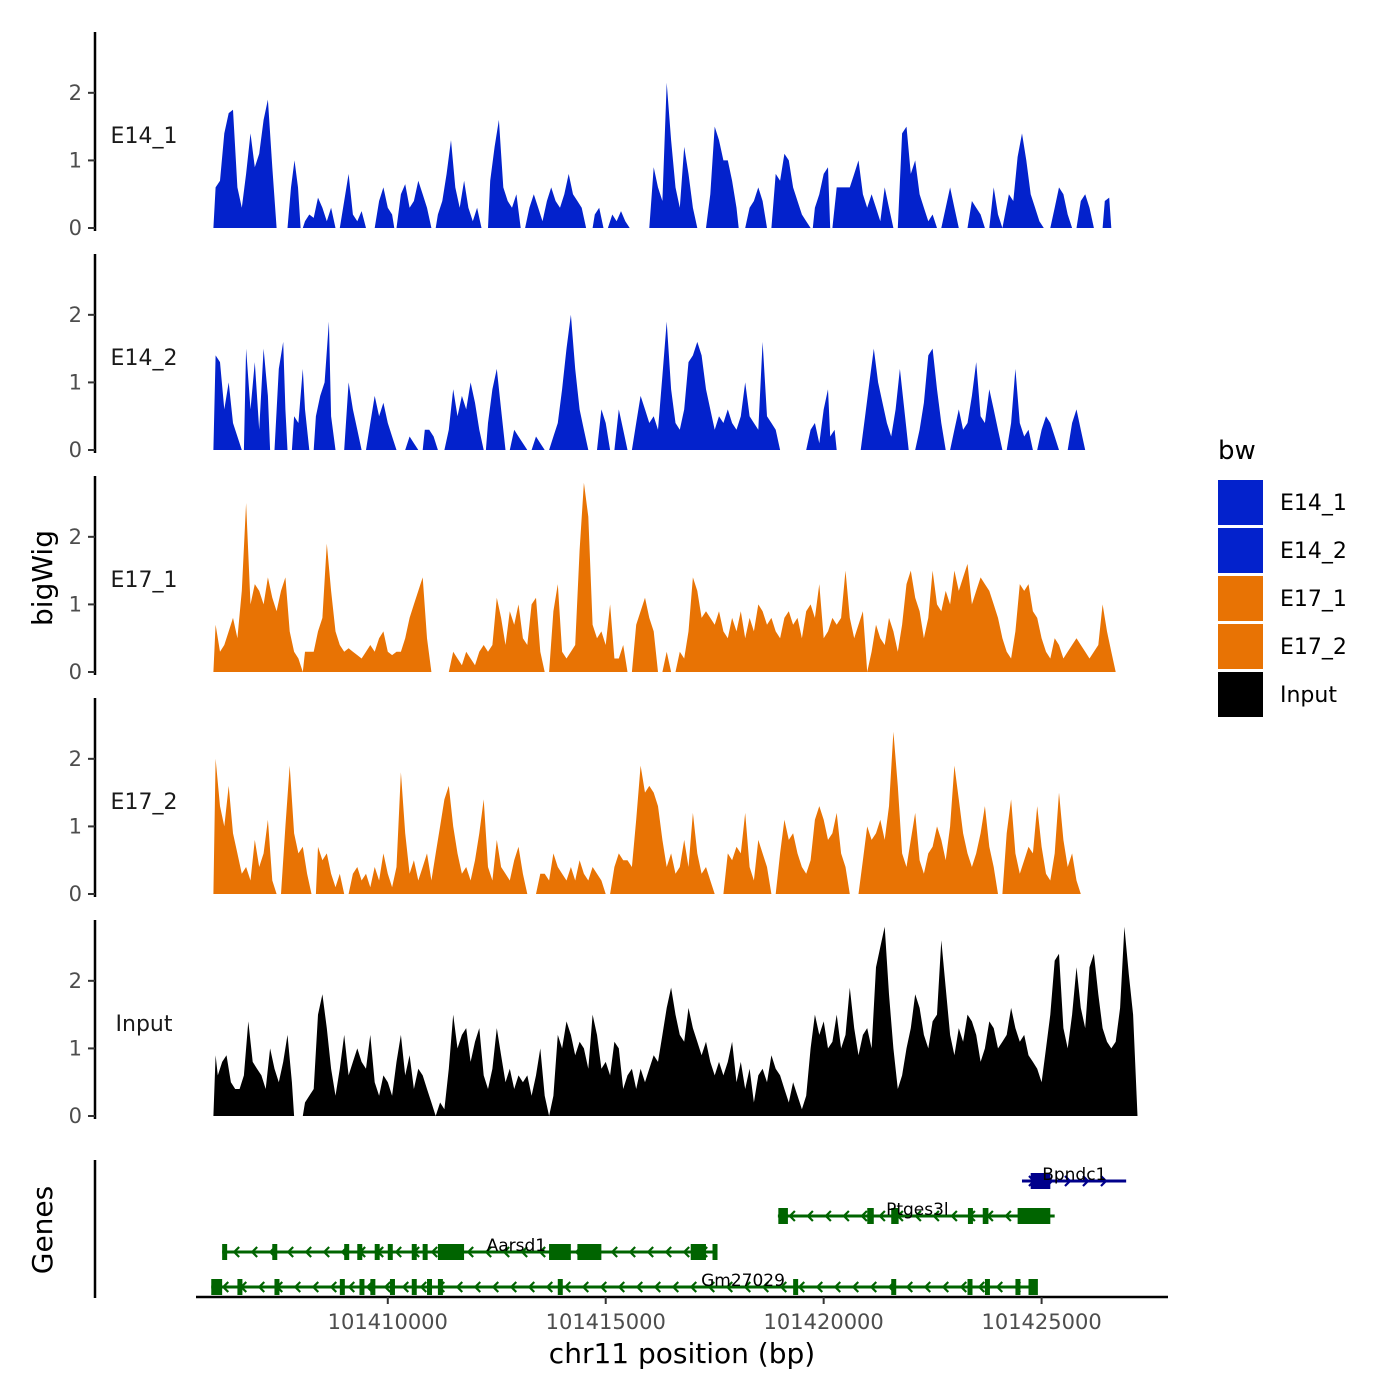 The image size is (1400, 1400). Describe the element at coordinates (1074, 1175) in the screenshot. I see `gene-label: Bpndc1` at that location.